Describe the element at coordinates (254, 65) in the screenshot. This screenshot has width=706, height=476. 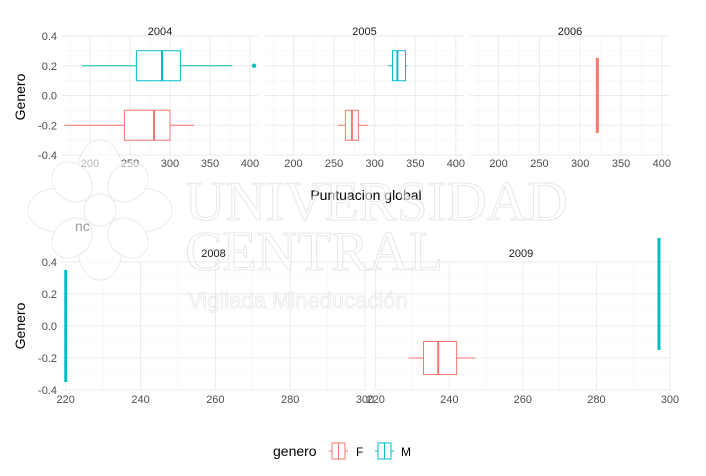
I see `outlier-point` at that location.